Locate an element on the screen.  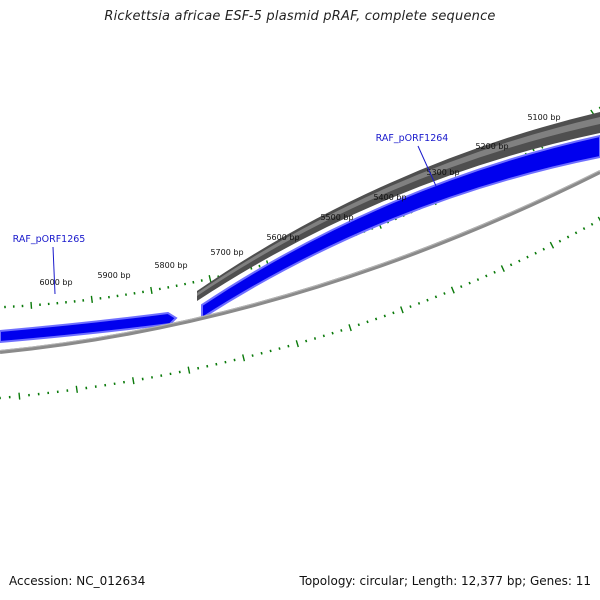
scale-tick-label: 5200 bp is located at coordinates (491, 146).